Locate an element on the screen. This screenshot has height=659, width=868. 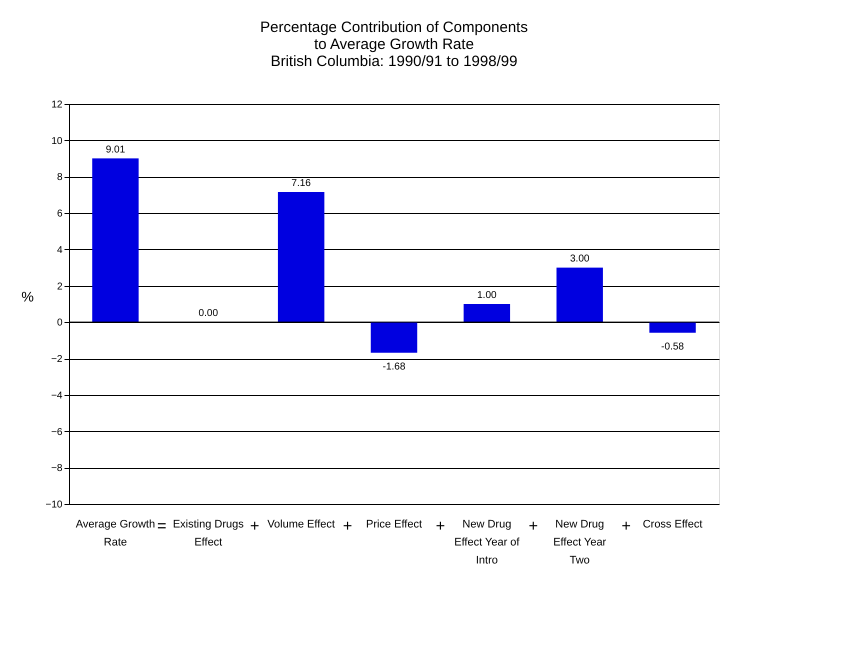
x-tick-label: New Drug Effect Year of Intro is located at coordinates (487, 542).